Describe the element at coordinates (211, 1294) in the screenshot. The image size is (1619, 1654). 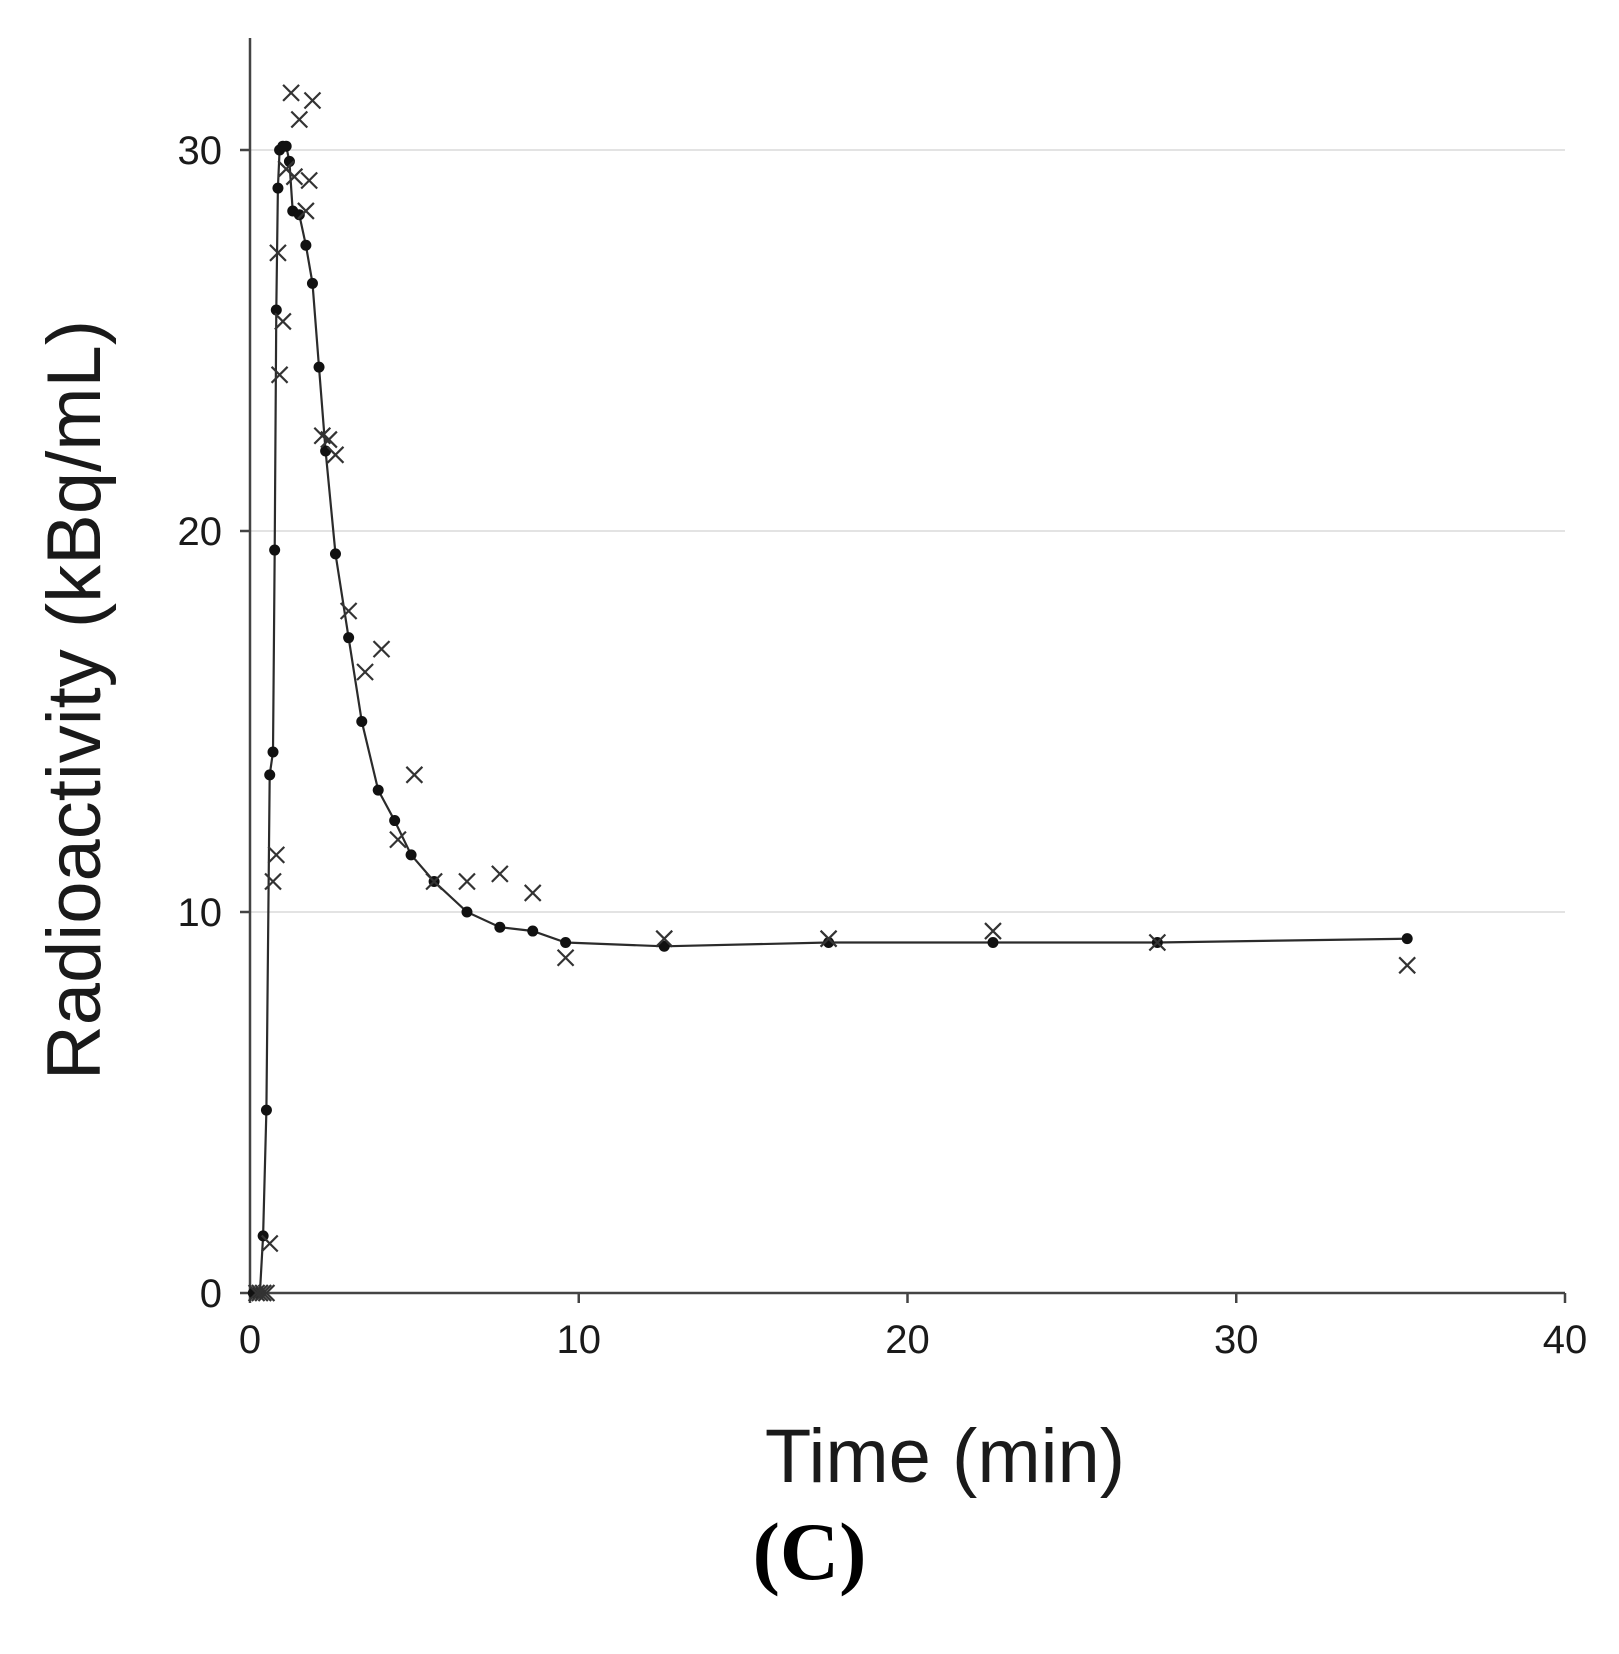
I see `y-tick-label: 0` at that location.